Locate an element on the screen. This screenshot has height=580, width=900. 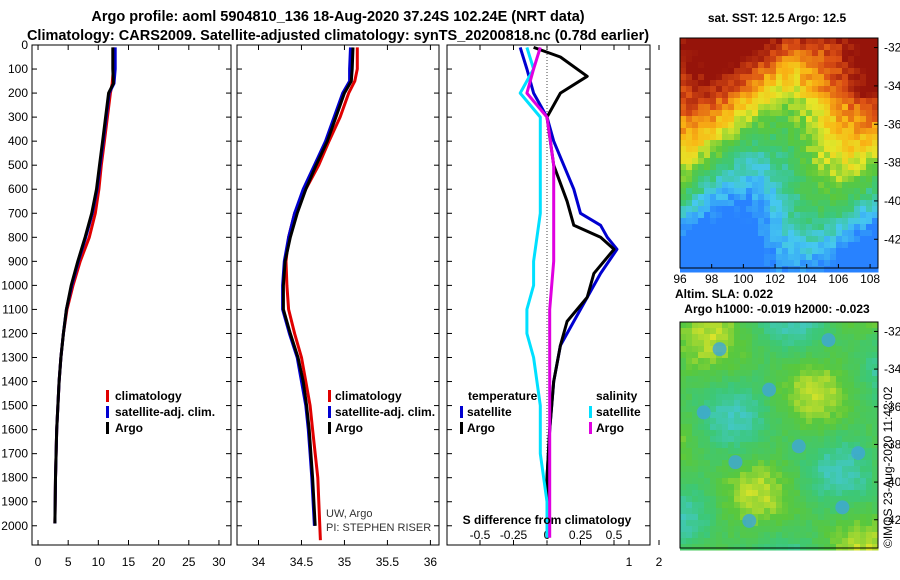
series-line-salinity-argo is located at coordinates (540, 292).